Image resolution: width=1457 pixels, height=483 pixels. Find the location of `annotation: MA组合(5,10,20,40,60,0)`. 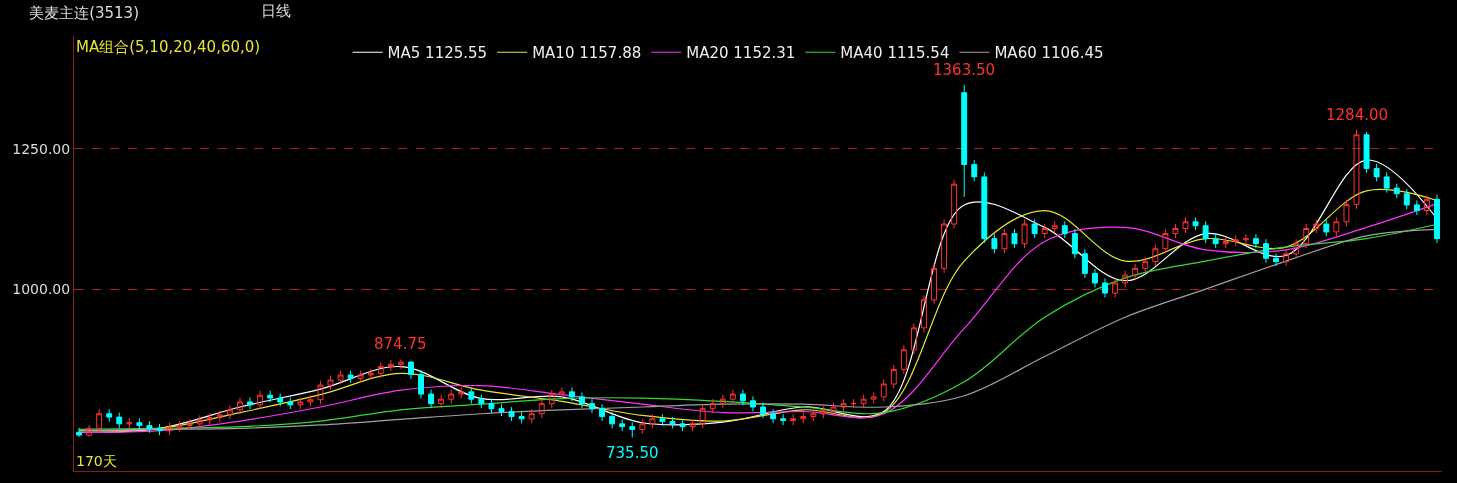

annotation: MA组合(5,10,20,40,60,0) is located at coordinates (168, 47).